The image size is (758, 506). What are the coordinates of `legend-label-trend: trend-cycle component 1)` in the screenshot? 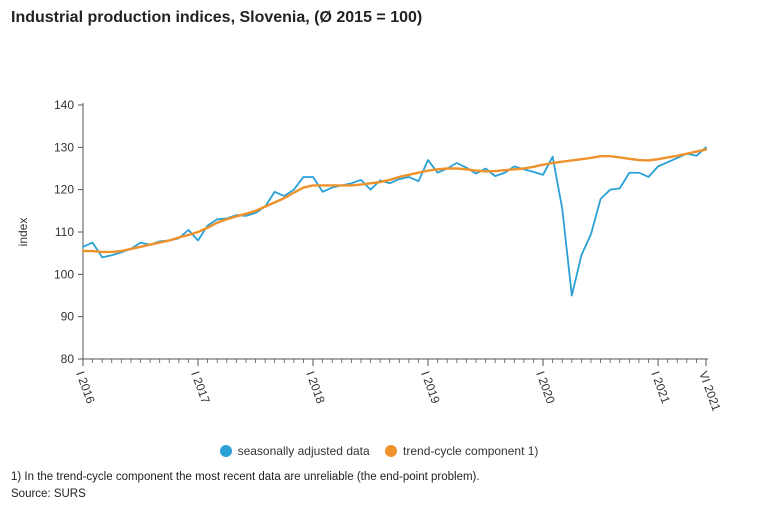 It's located at (471, 451).